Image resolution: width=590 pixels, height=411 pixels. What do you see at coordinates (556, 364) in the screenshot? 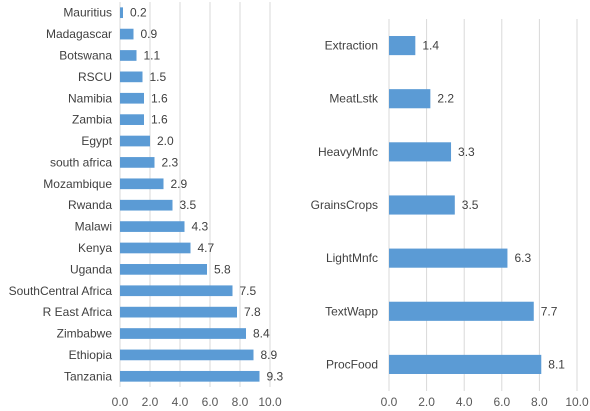
I see `data-label: 8.1` at bounding box center [556, 364].